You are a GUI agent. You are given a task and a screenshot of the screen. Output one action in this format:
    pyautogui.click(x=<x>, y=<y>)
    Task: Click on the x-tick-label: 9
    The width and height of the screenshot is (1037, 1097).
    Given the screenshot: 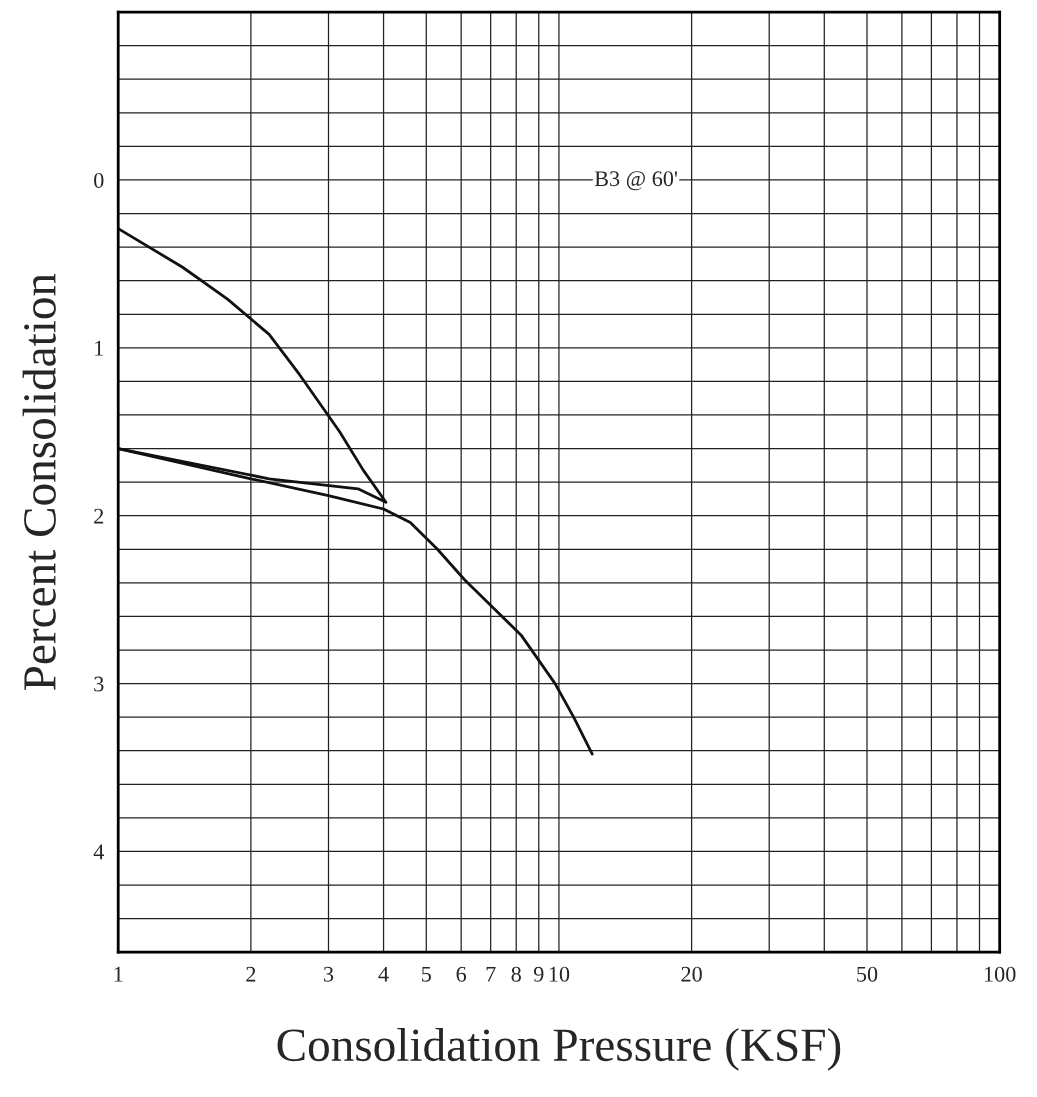 What is the action you would take?
    pyautogui.click(x=538, y=974)
    